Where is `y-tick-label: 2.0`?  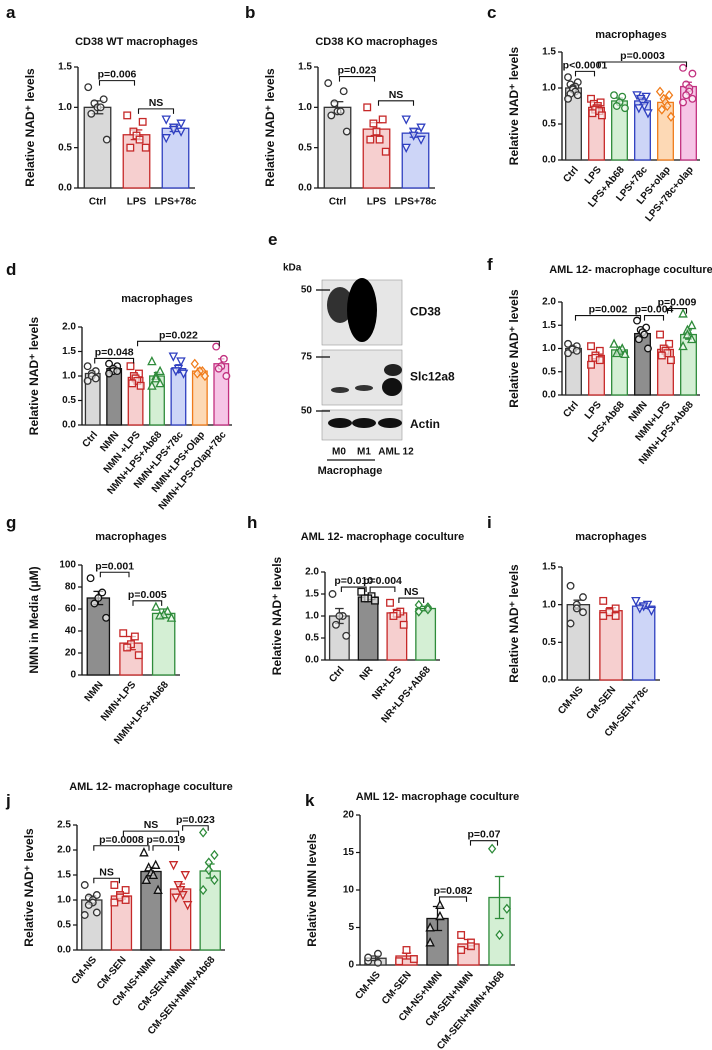
y-tick-label: 2.0 is located at coordinates (312, 572).